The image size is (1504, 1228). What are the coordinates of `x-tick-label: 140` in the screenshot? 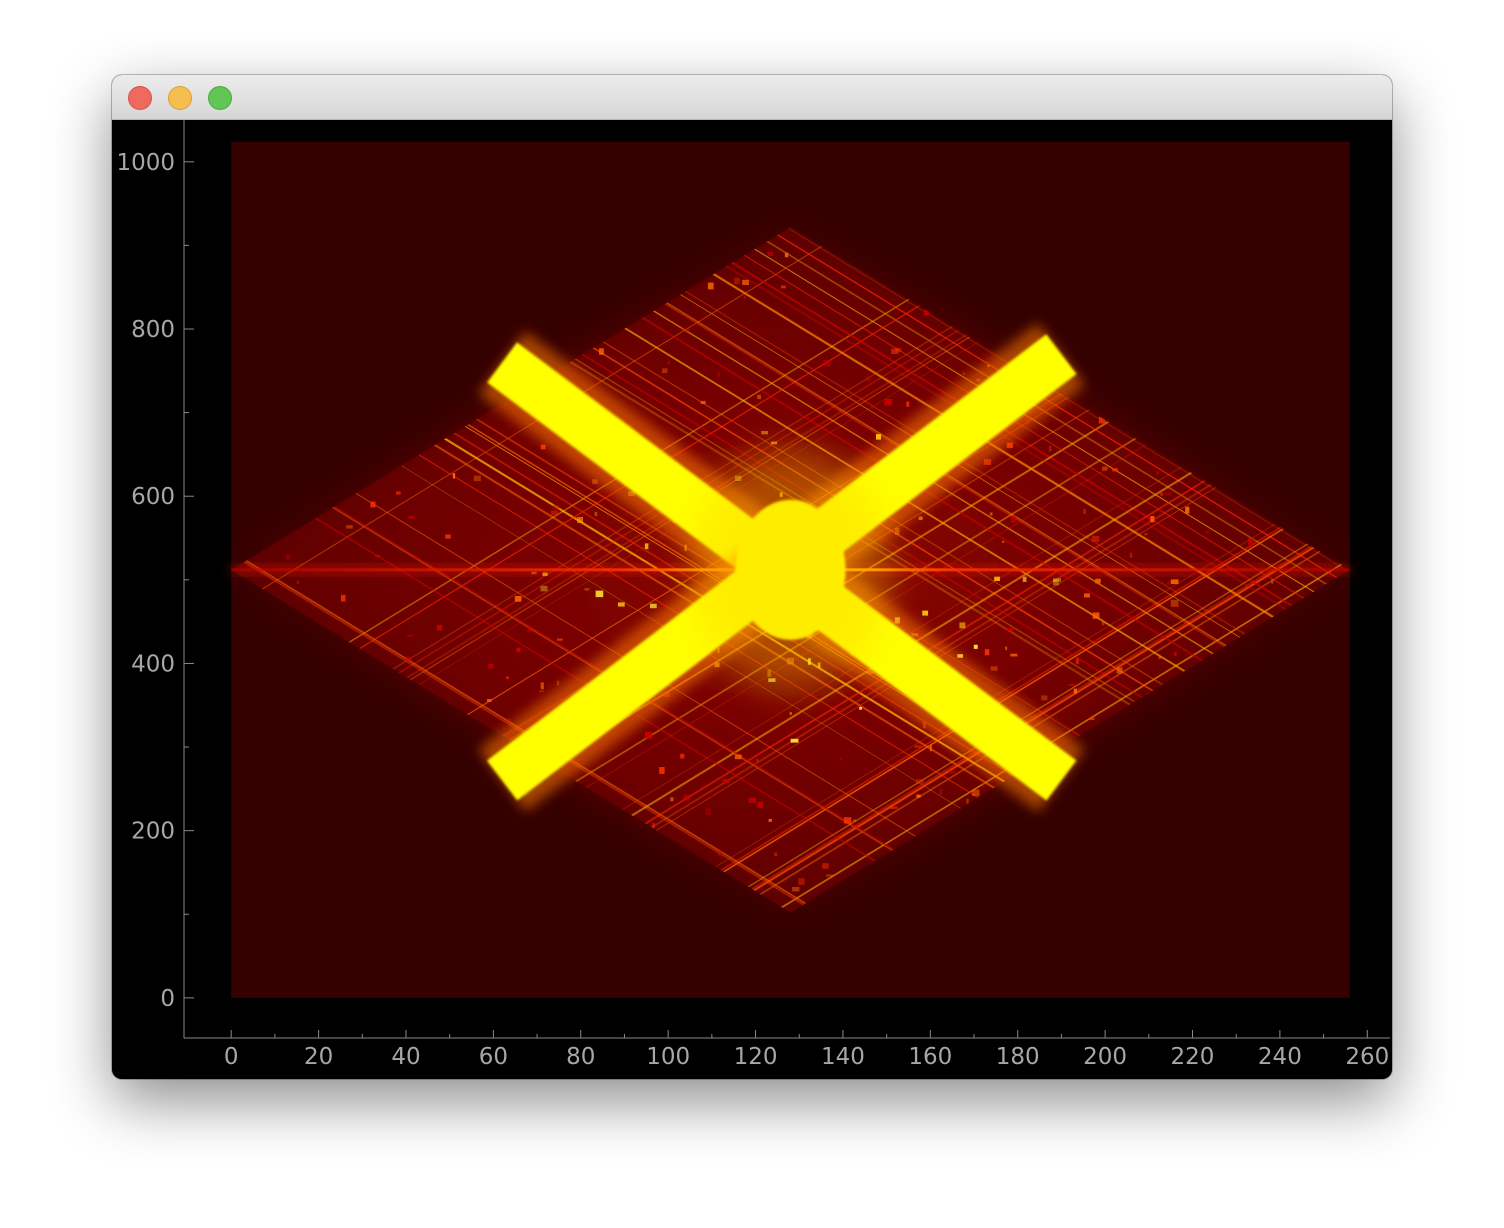 It's located at (843, 1057).